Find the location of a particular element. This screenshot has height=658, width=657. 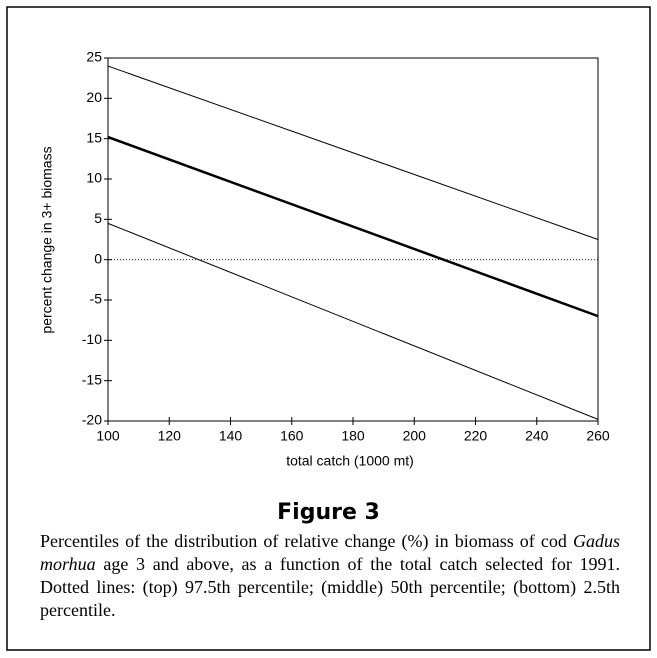

x-tick-label: 240 is located at coordinates (537, 436).